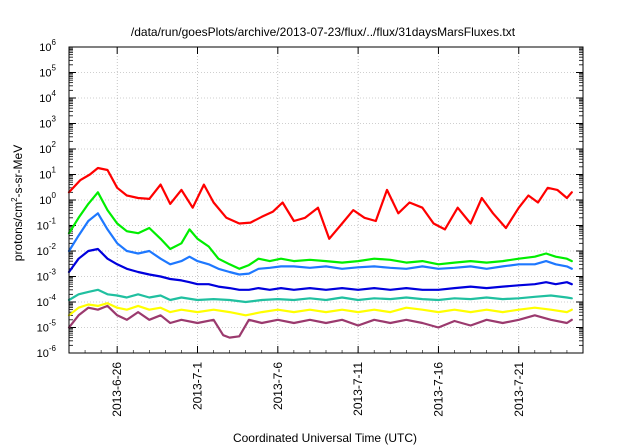 This screenshot has width=640, height=448. Describe the element at coordinates (18, 171) in the screenshot. I see `y-axis-label-suffix: -s-sr-MeV` at that location.